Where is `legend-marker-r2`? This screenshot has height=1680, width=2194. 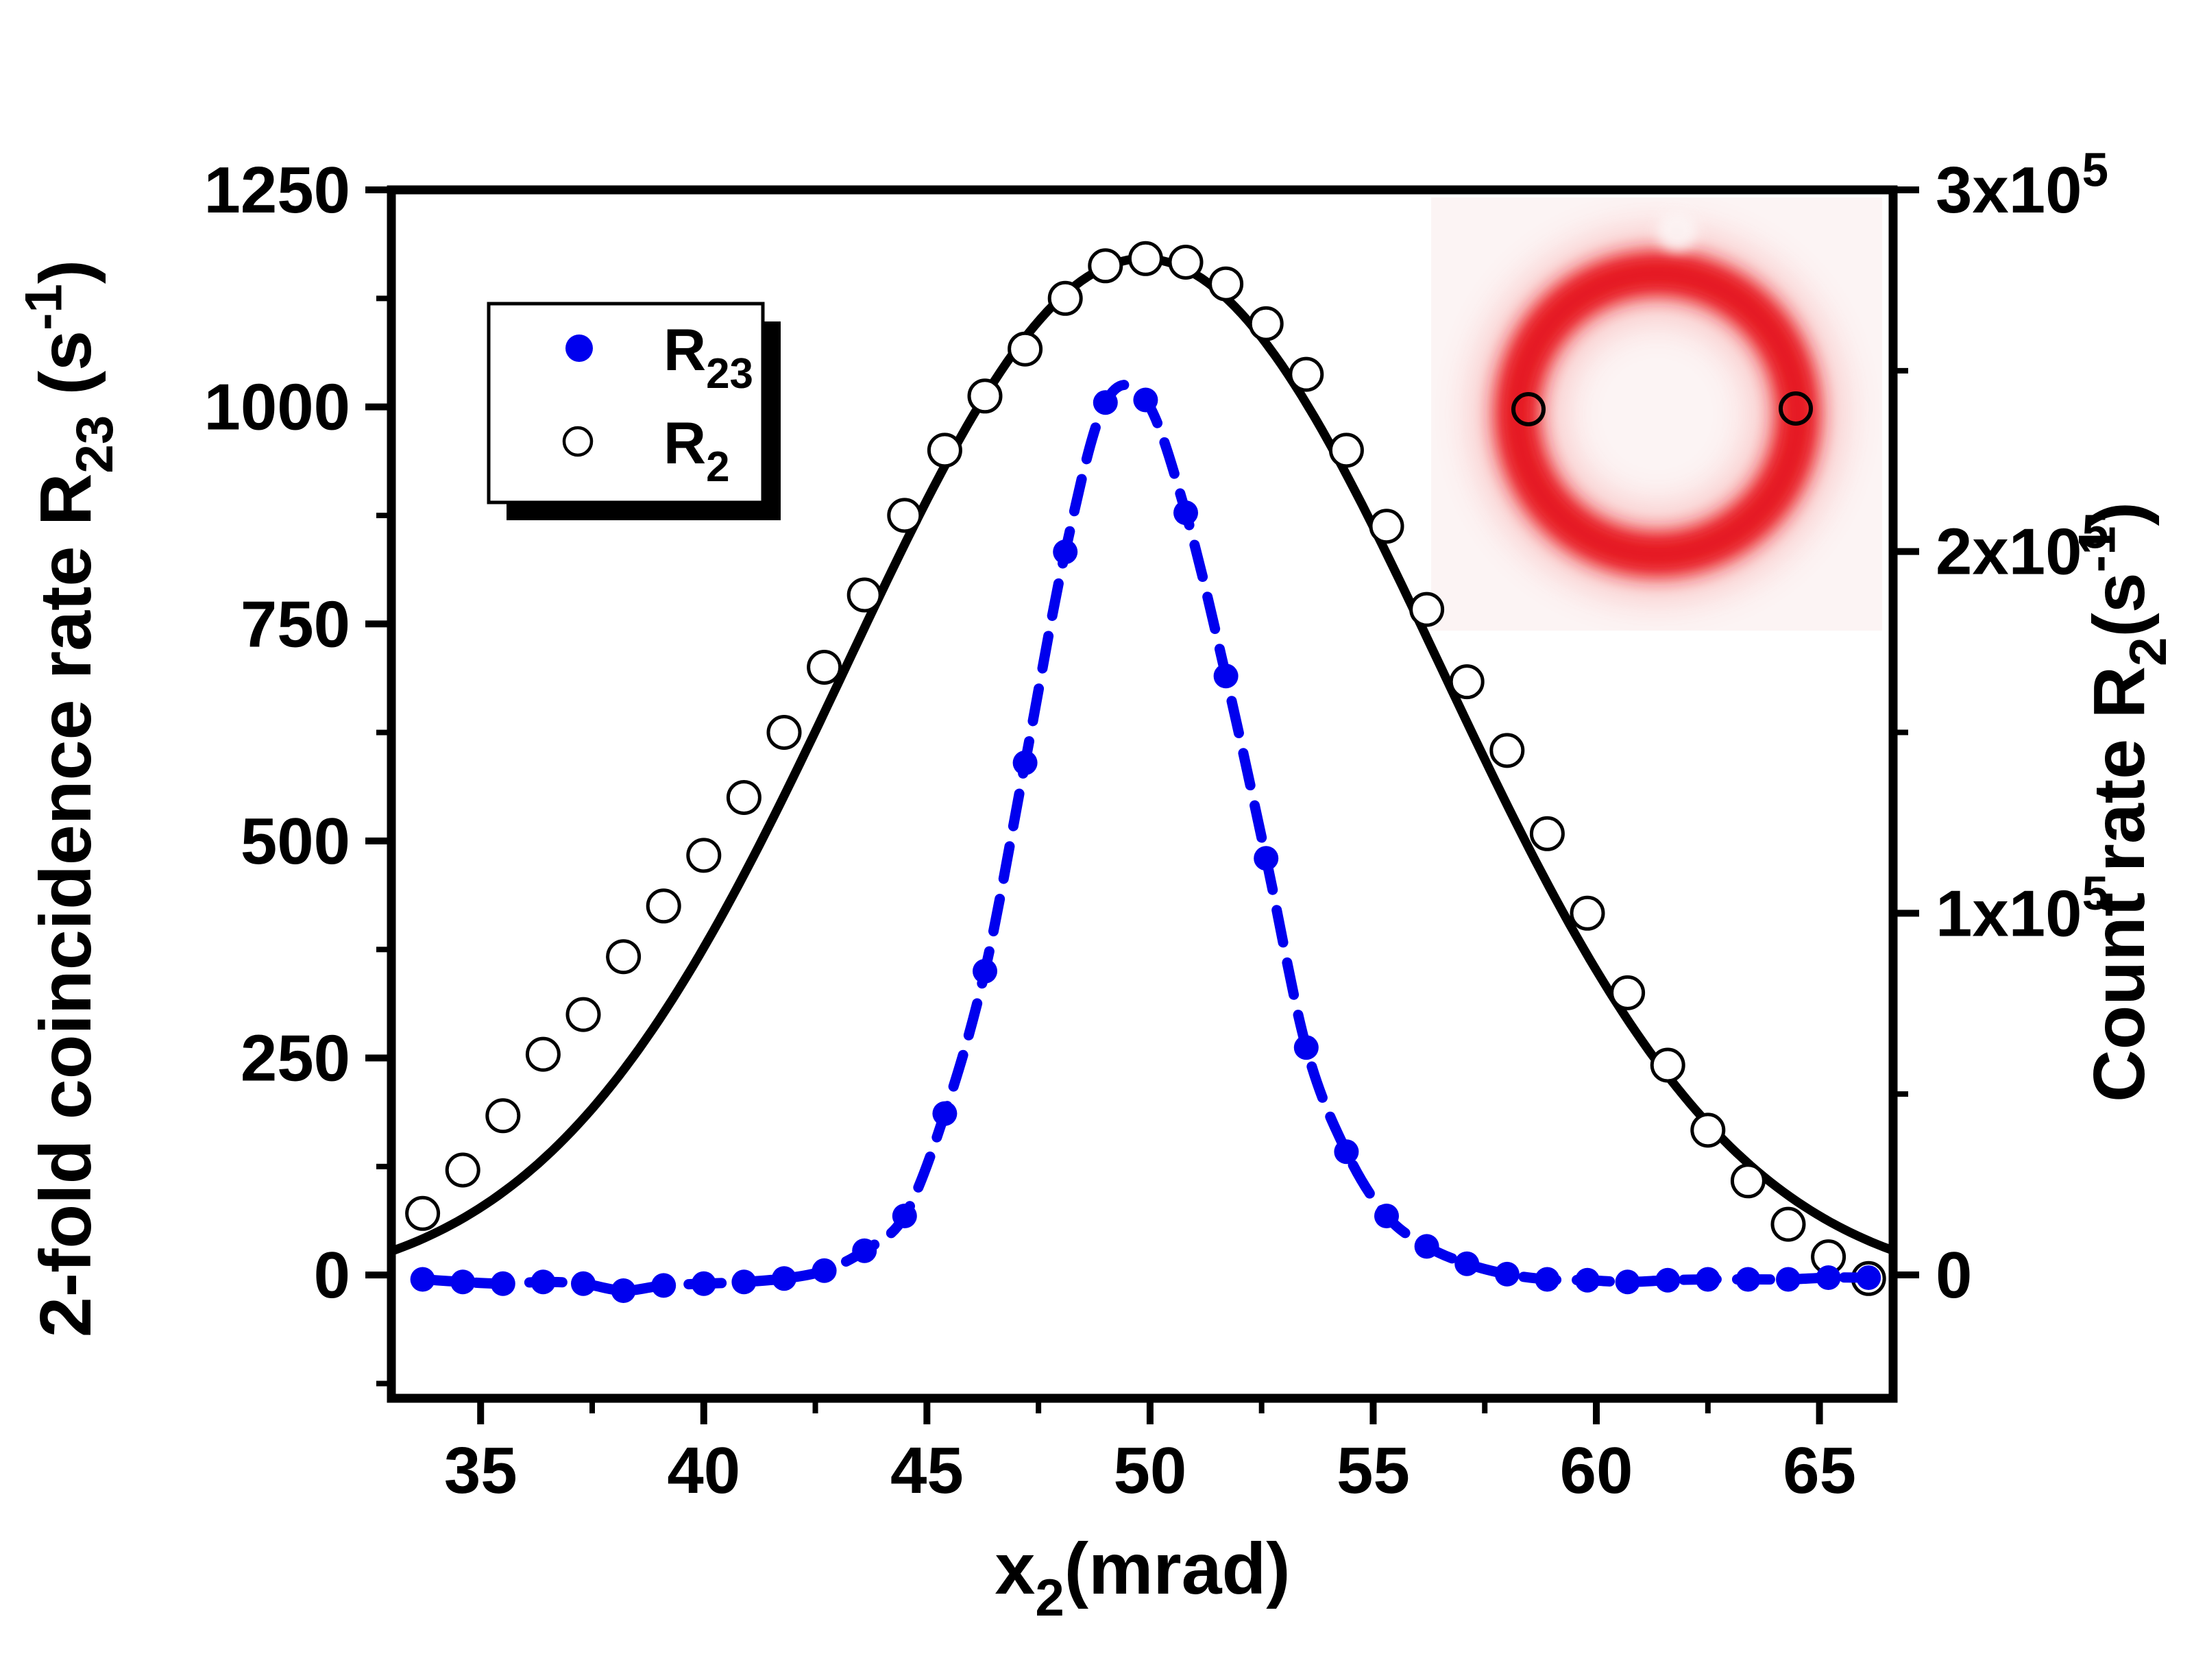 legend-marker-r2 is located at coordinates (578, 441).